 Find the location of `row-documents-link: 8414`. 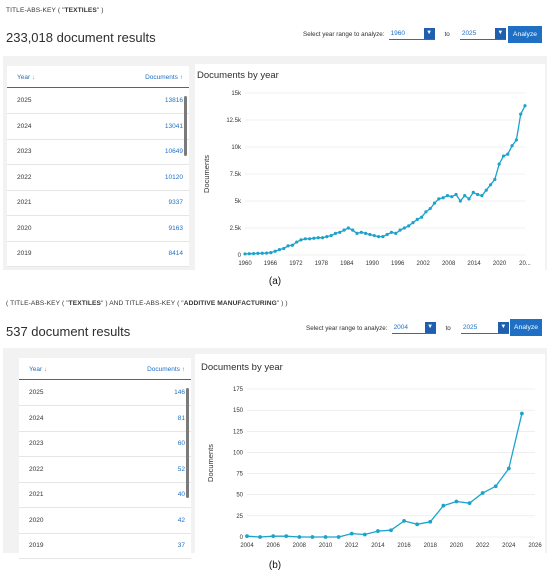

row-documents-link: 8414 is located at coordinates (175, 253).